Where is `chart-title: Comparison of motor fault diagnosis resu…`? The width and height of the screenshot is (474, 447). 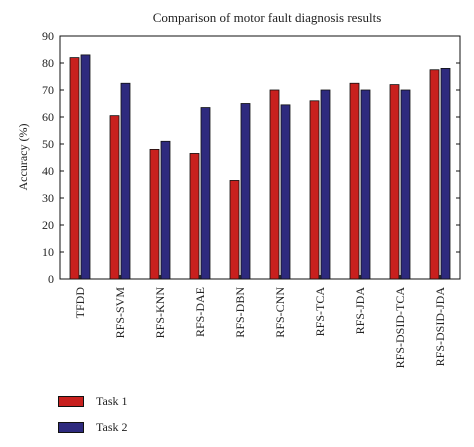
chart-title: Comparison of motor fault diagnosis resu… is located at coordinates (267, 17).